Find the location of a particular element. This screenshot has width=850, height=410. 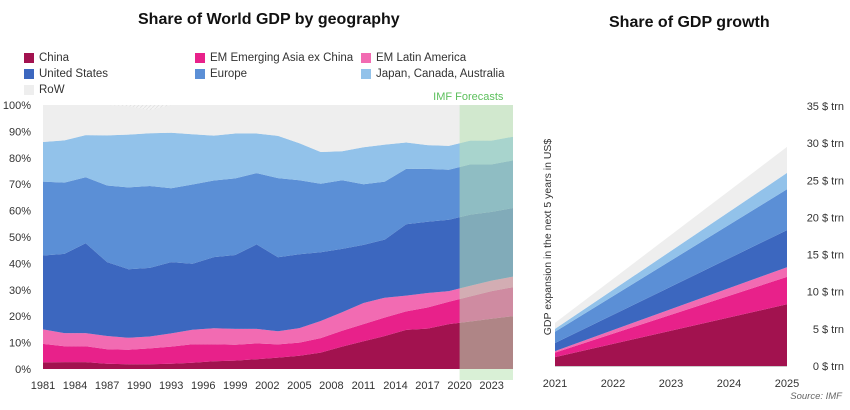

legend-label: RoW is located at coordinates (52, 90).